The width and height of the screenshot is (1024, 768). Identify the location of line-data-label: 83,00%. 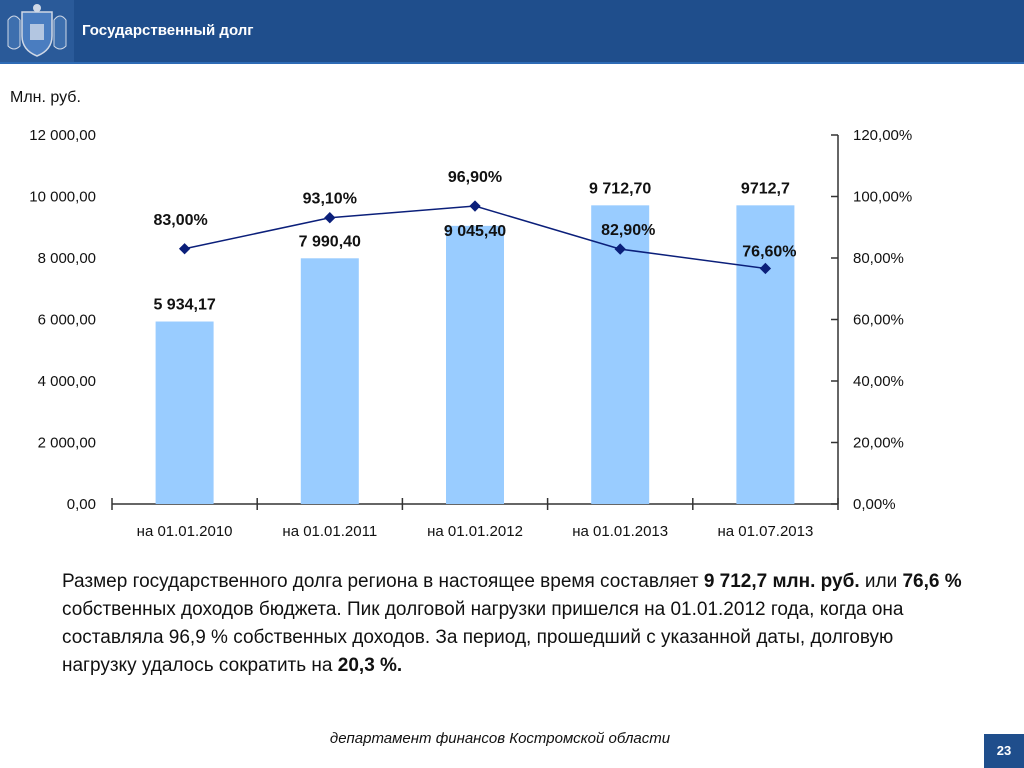
(180, 220).